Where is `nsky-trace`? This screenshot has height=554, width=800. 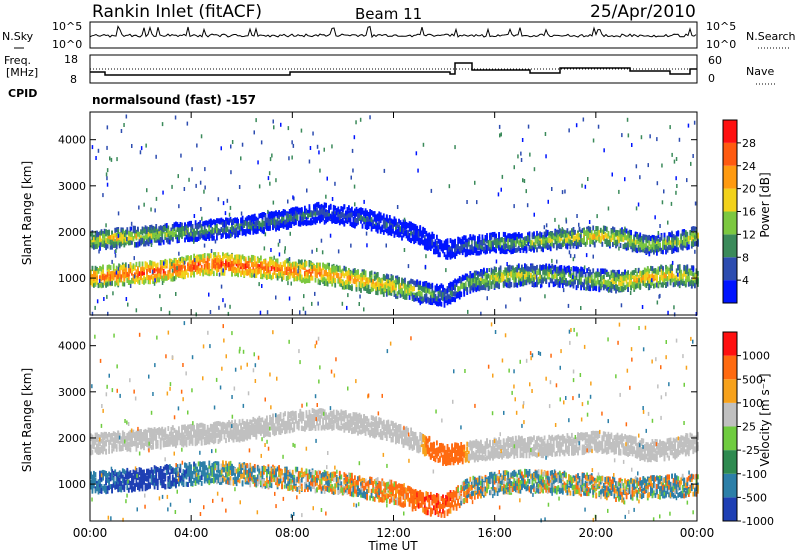
nsky-trace is located at coordinates (393, 32).